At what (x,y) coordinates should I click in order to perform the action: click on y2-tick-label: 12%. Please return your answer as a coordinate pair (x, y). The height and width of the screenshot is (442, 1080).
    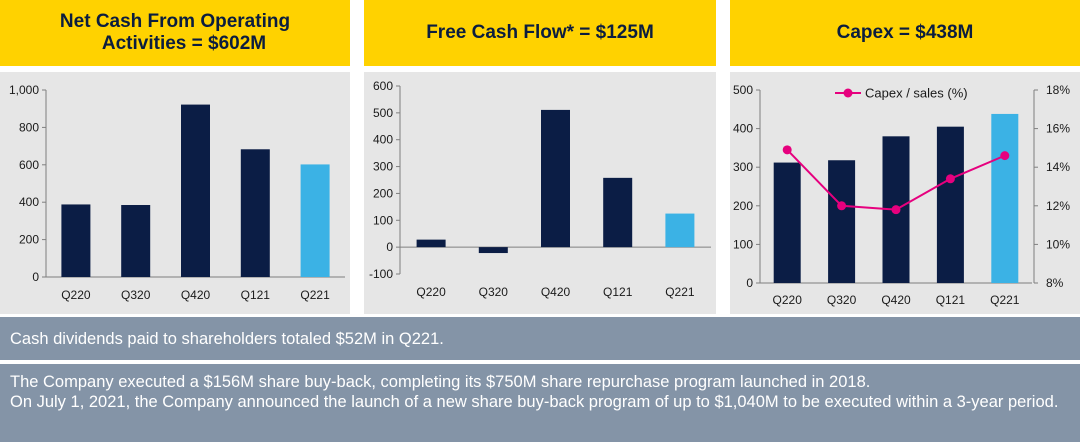
    Looking at the image, I should click on (1058, 206).